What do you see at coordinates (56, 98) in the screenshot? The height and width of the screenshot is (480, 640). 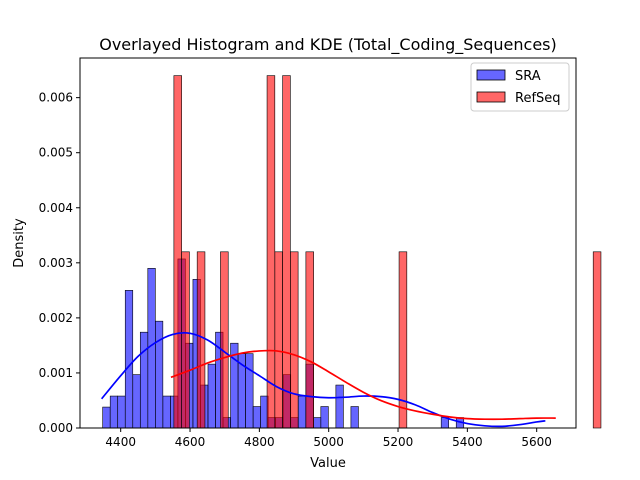 I see `y-tick-label: 0.006` at bounding box center [56, 98].